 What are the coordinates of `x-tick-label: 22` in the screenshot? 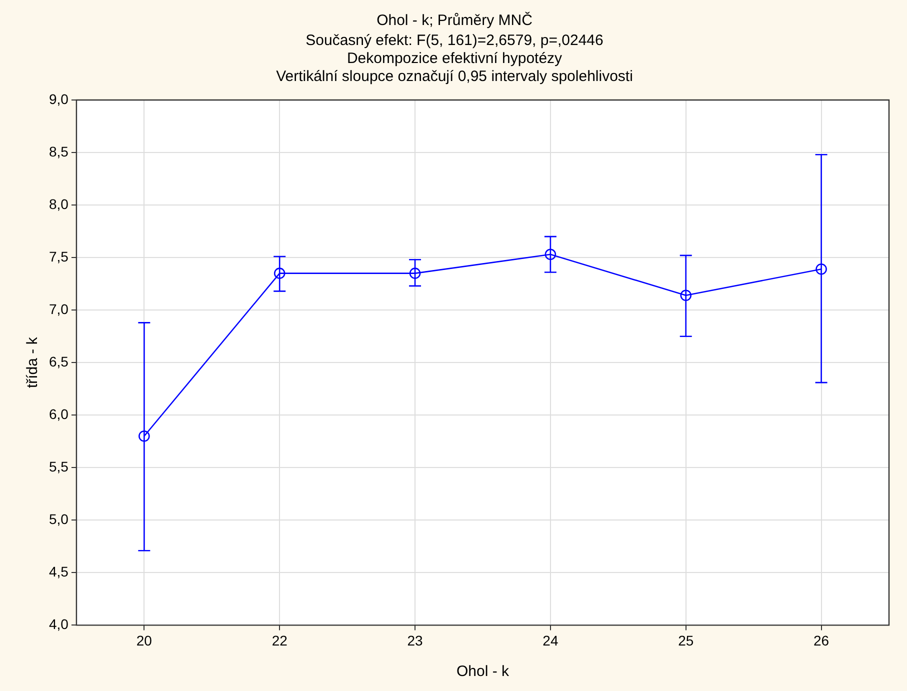 It's located at (280, 640).